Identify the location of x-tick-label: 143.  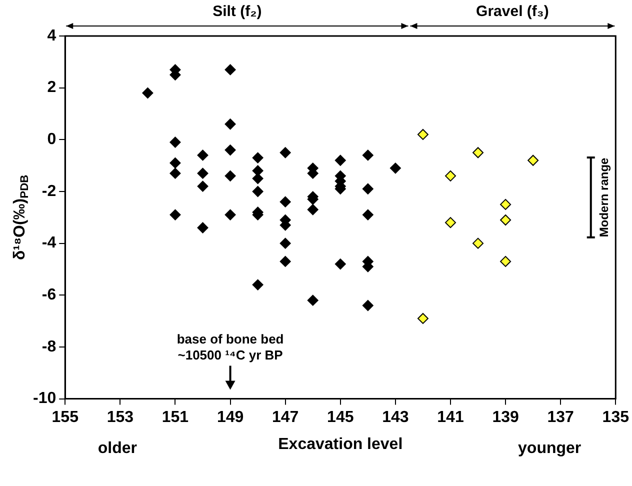
(395, 417).